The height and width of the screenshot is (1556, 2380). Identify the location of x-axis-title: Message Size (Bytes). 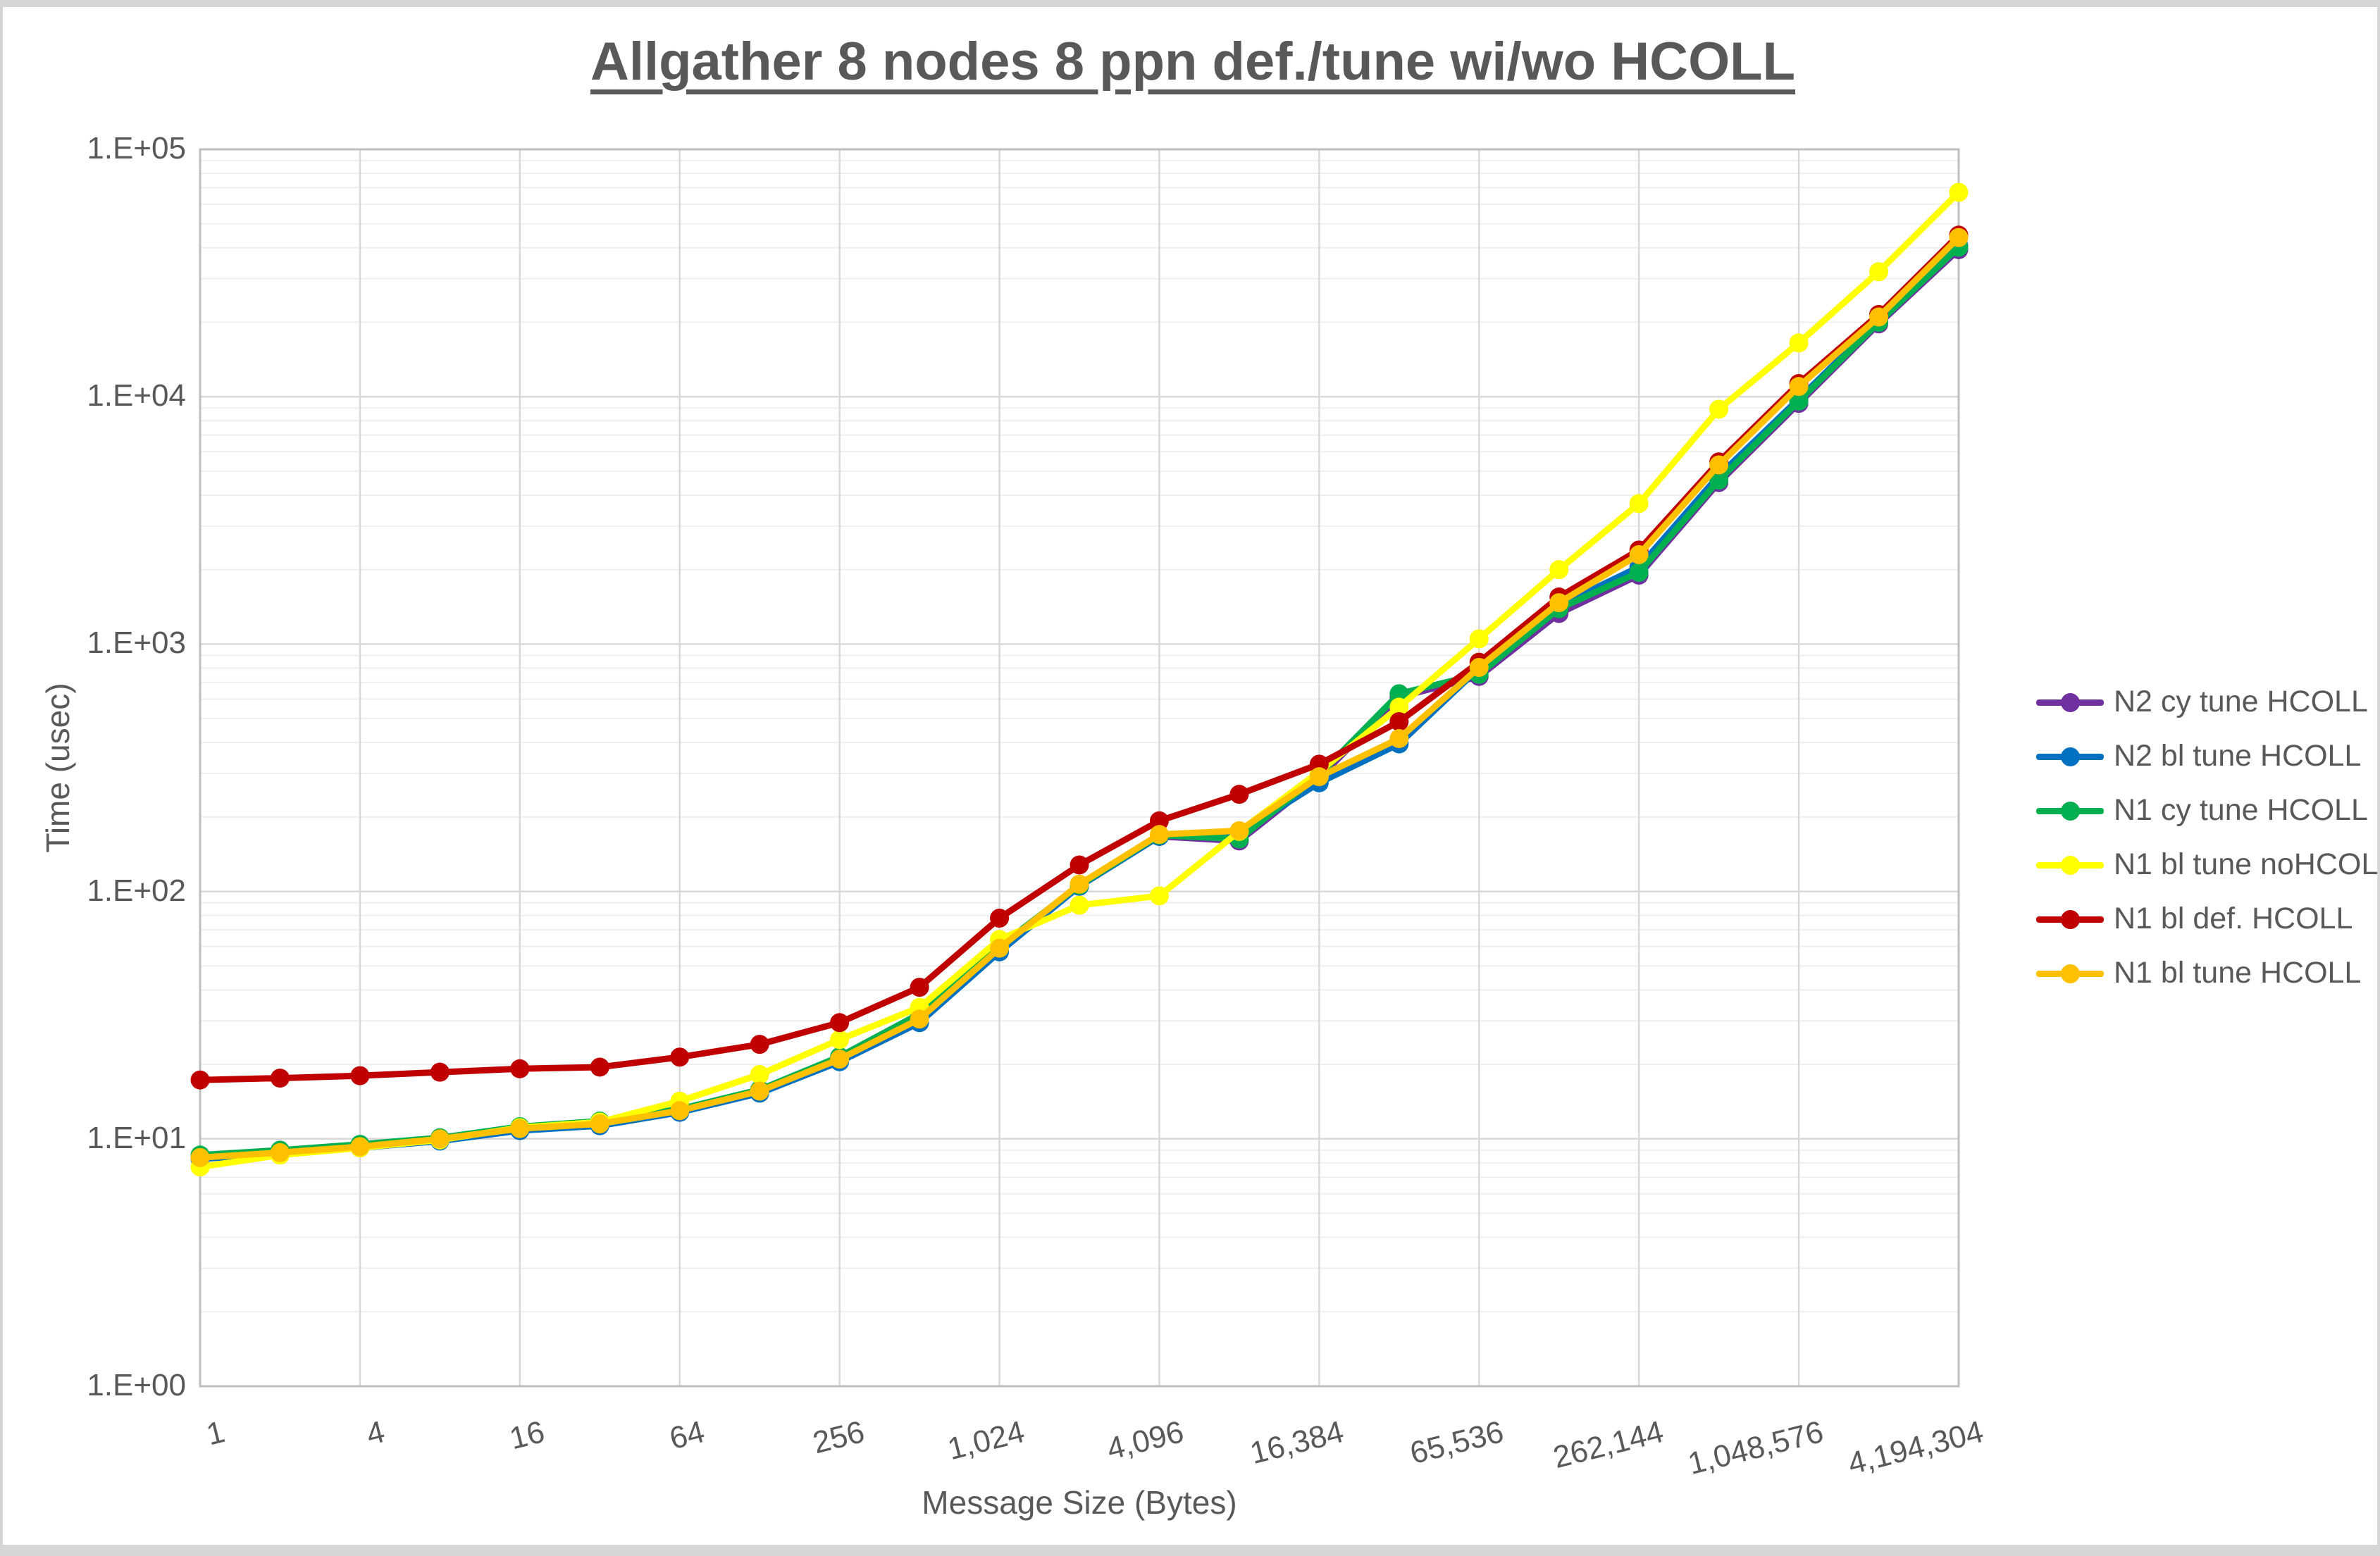
(1079, 1502).